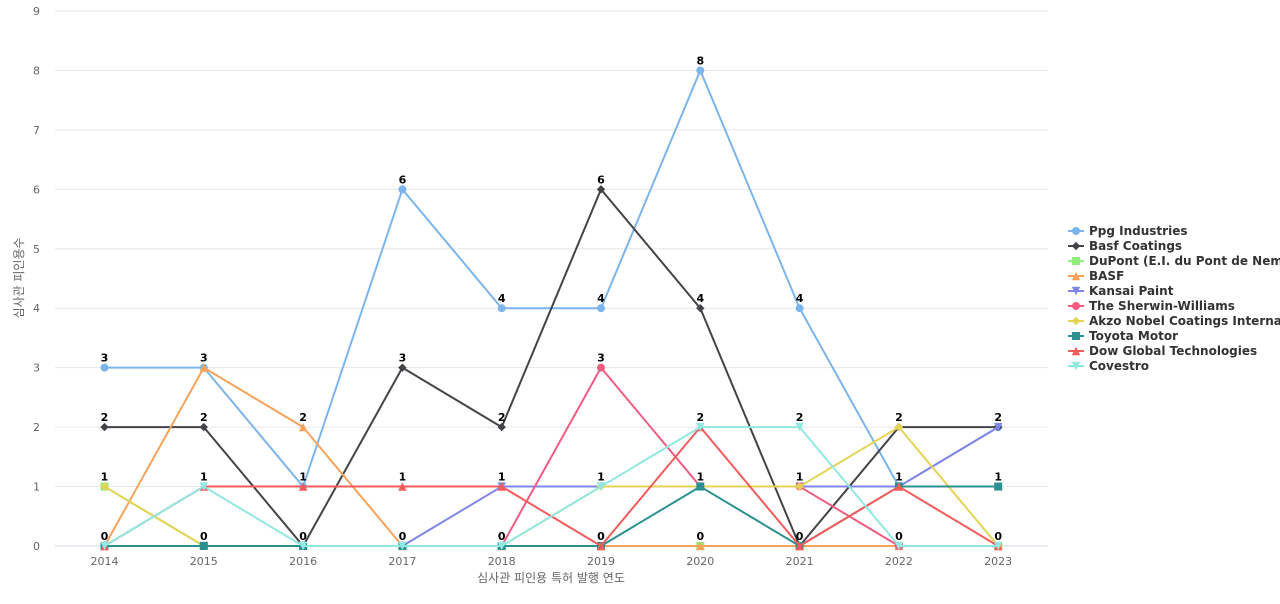 The image size is (1280, 604). I want to click on y-tick-label: 9, so click(36, 11).